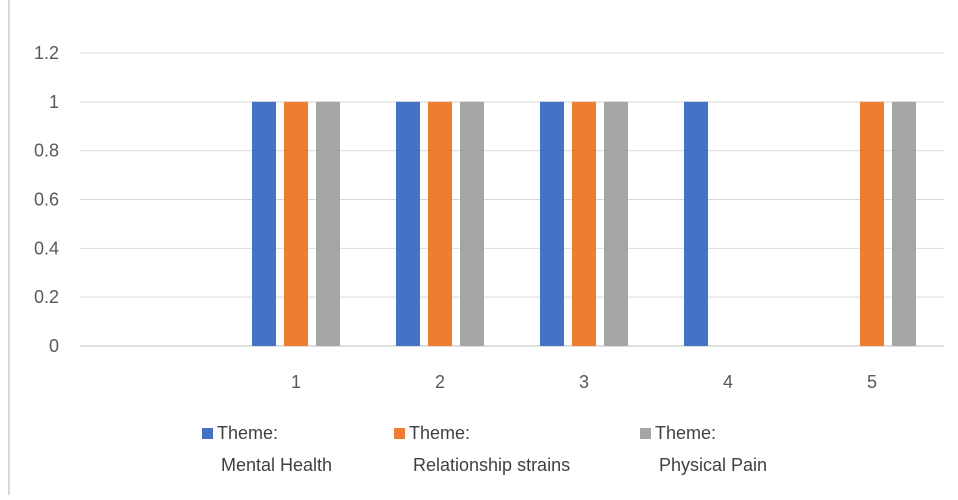  Describe the element at coordinates (46, 53) in the screenshot. I see `y-tick-label: 1.2` at that location.